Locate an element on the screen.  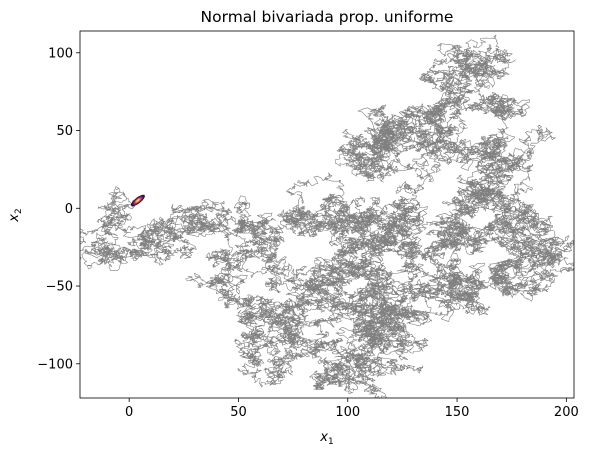
chart-title: Normal bivariada prop. uniforme is located at coordinates (327, 17).